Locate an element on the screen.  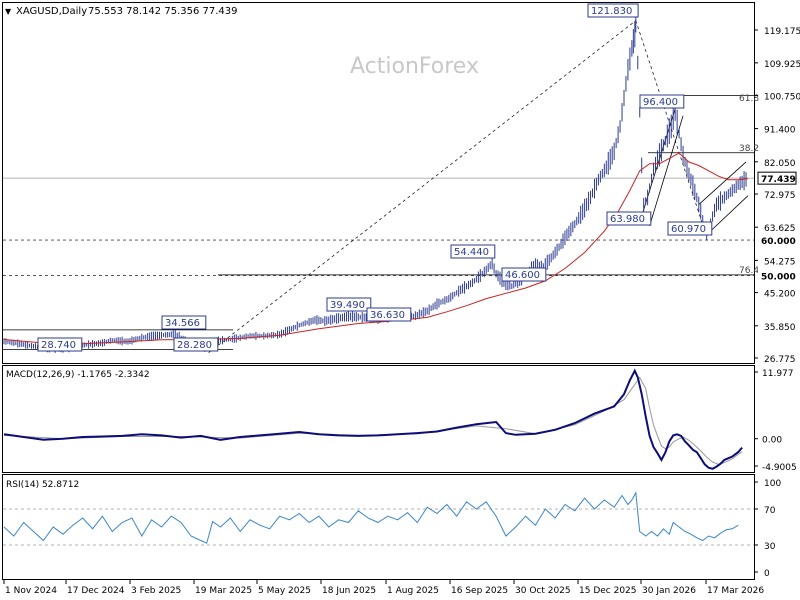
price-axis-label: 72.975 is located at coordinates (780, 196).